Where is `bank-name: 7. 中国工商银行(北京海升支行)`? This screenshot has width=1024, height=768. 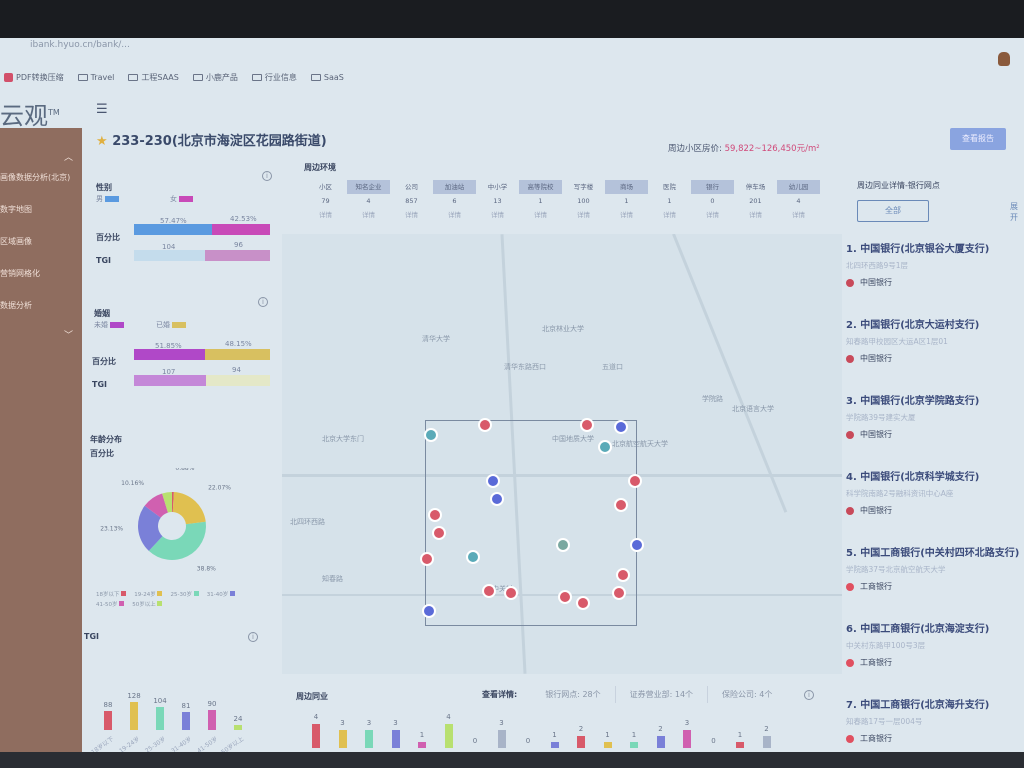 bank-name: 7. 中国工商银行(北京海升支行) is located at coordinates (918, 705).